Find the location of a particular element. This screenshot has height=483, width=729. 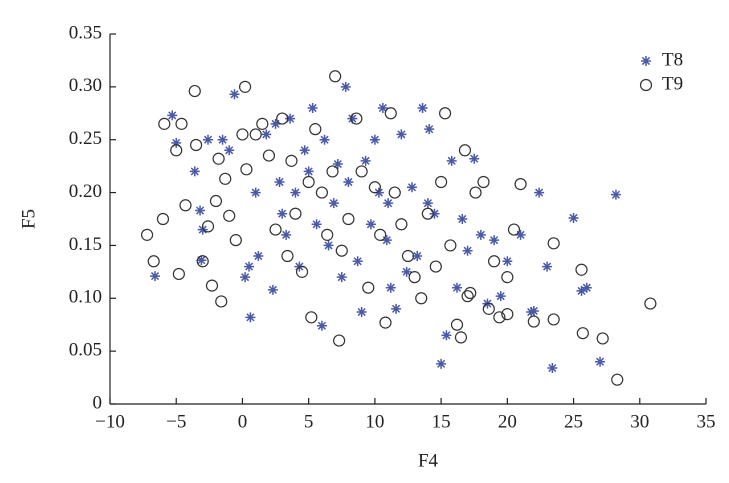

x-tick-label: 10 is located at coordinates (374, 421).